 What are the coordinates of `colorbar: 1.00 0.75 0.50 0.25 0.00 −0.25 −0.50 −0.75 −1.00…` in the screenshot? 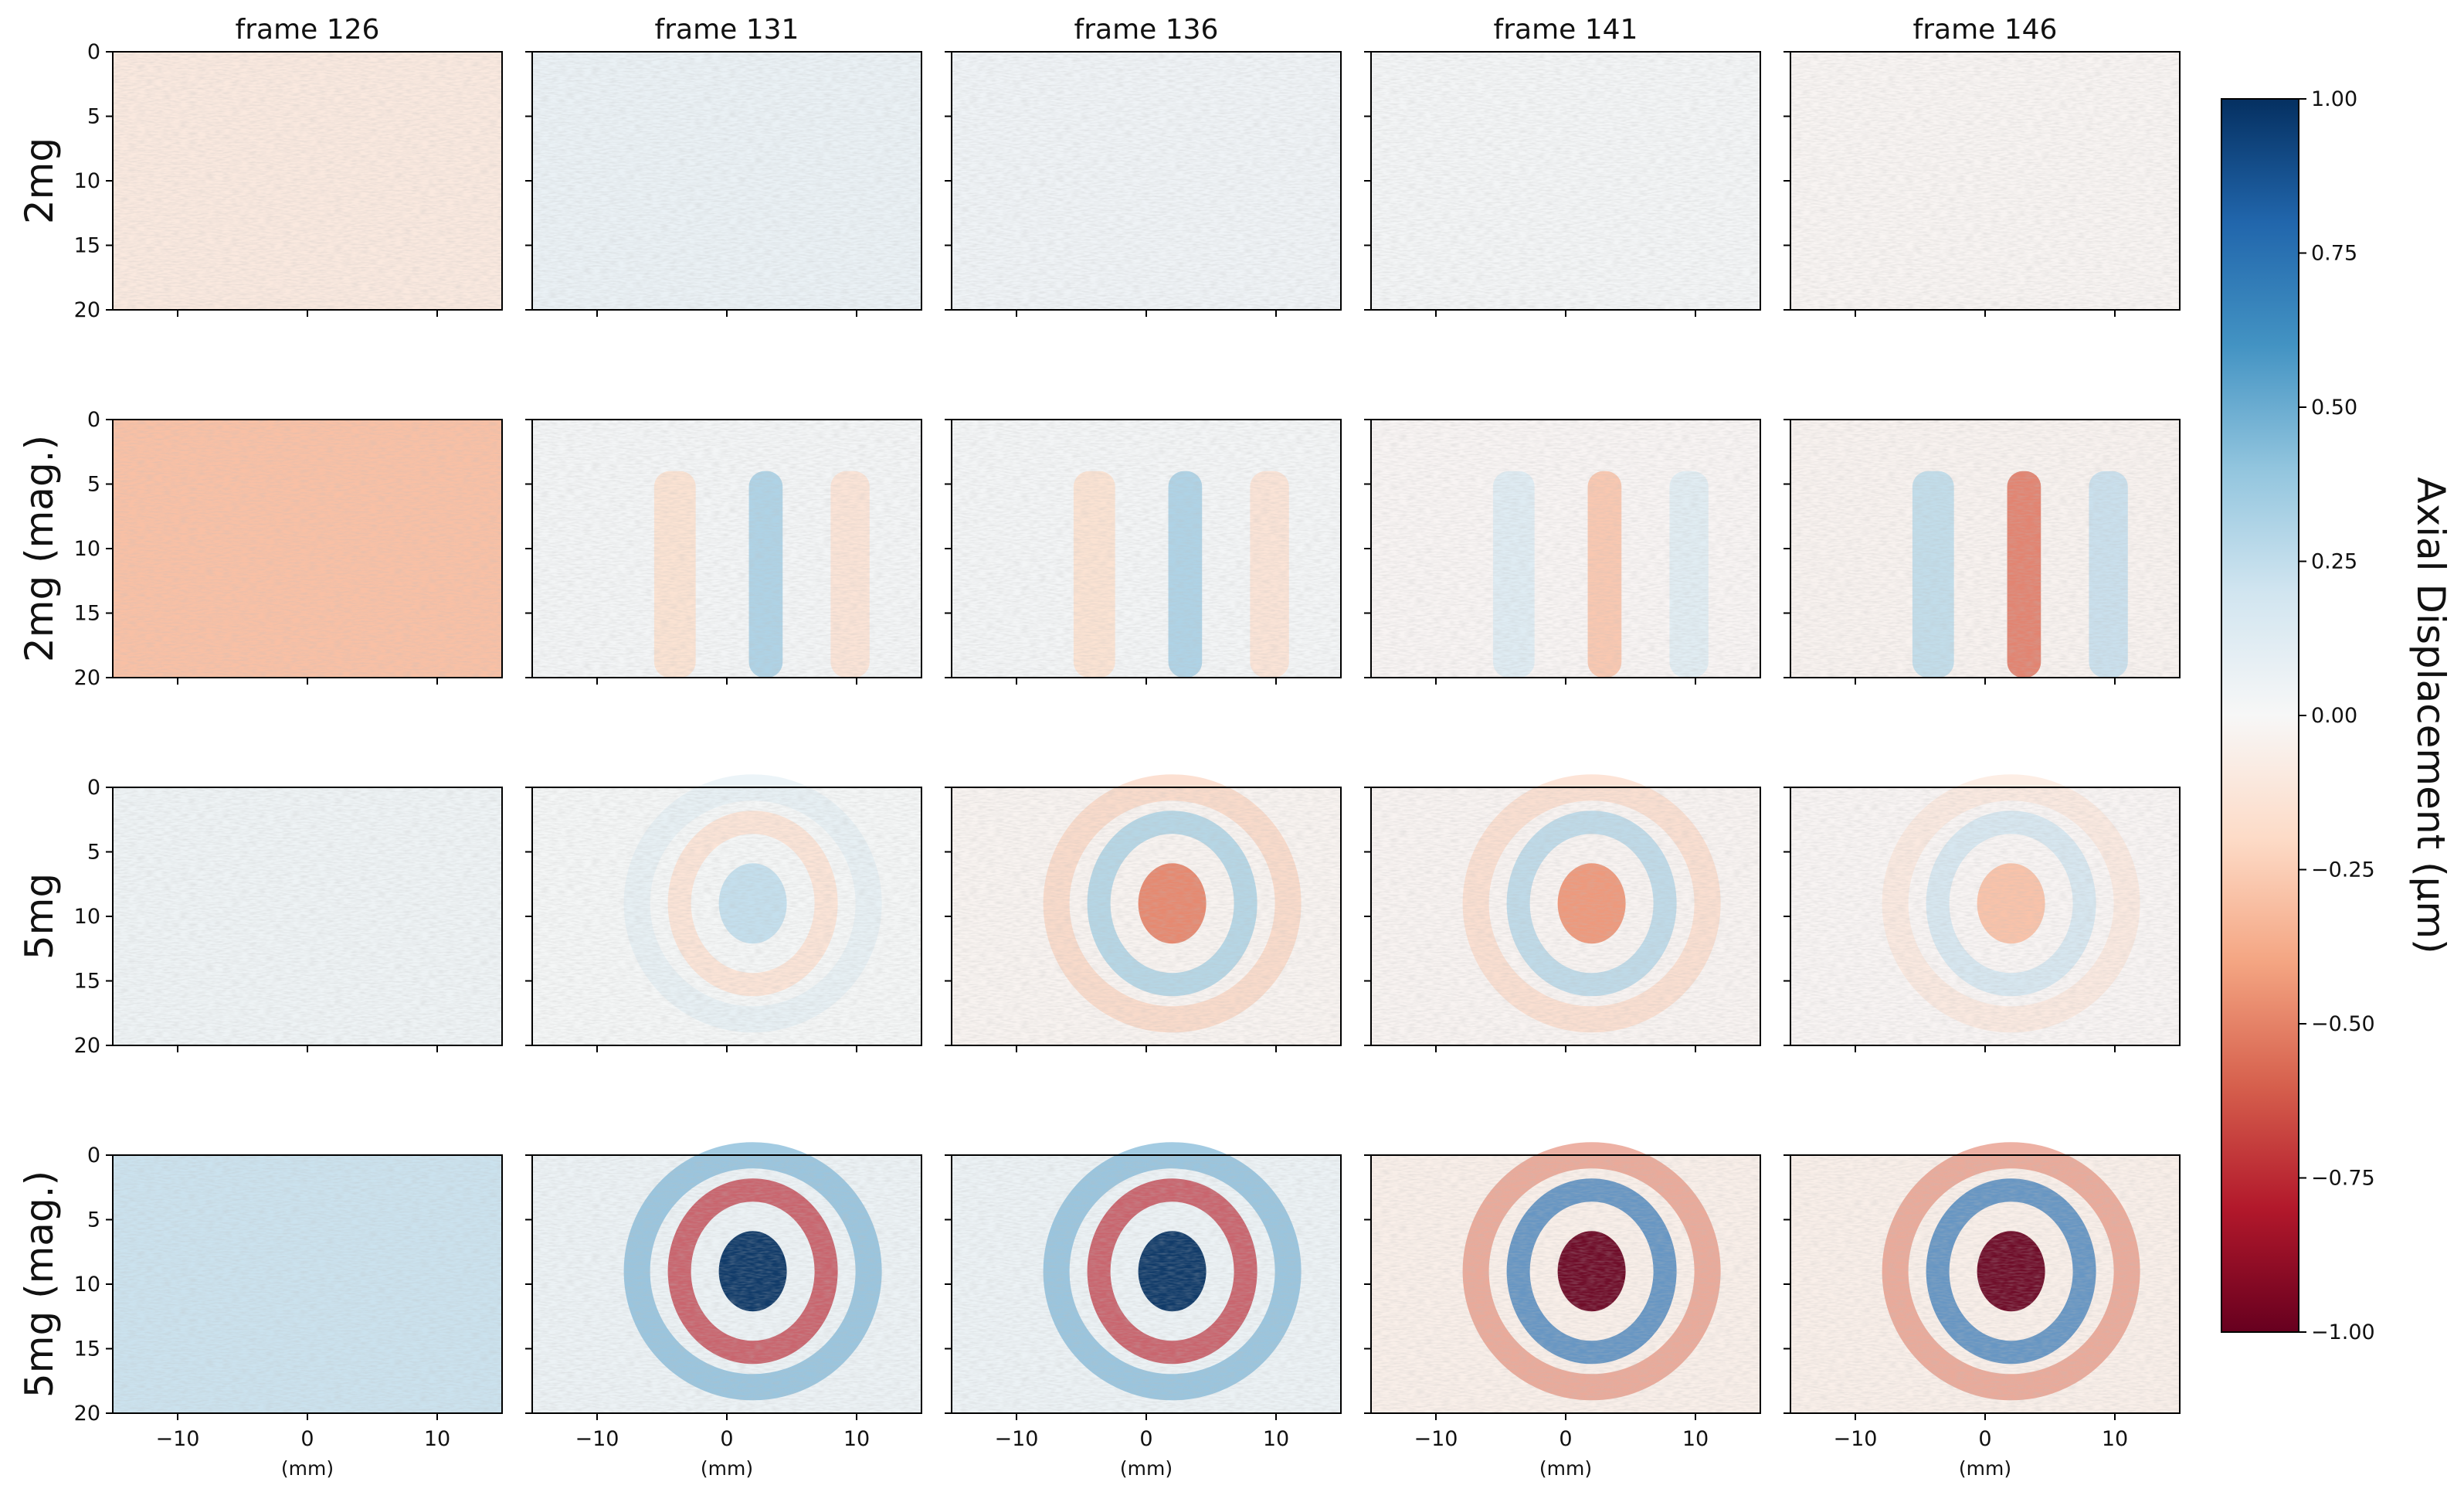 It's located at (2337, 715).